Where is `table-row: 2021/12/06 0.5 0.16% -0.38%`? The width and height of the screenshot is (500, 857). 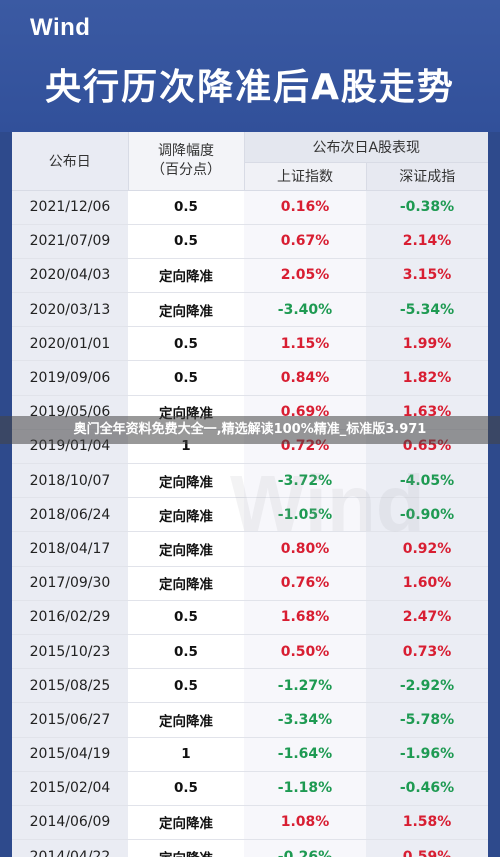
table-row: 2021/12/06 0.5 0.16% -0.38% is located at coordinates (250, 207).